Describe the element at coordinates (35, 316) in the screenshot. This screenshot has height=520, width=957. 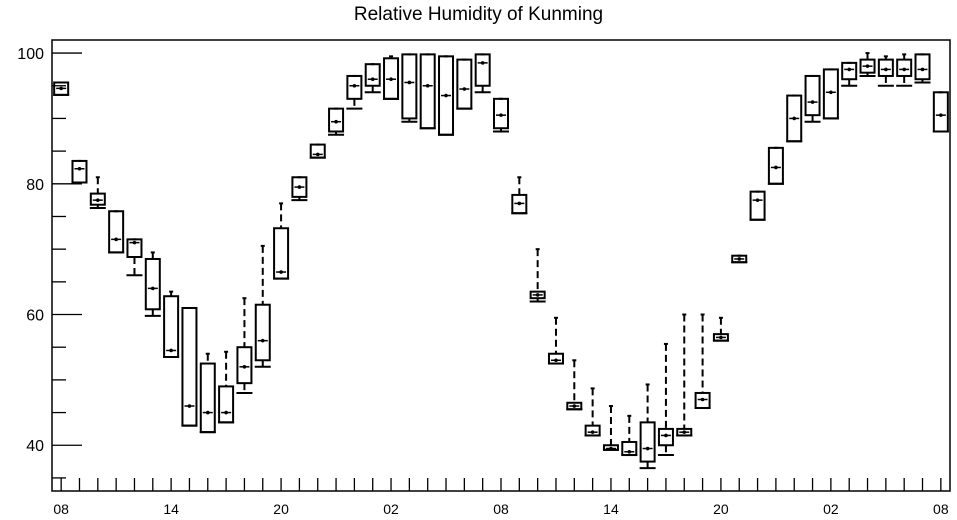
I see `y-tick-label: 60` at that location.